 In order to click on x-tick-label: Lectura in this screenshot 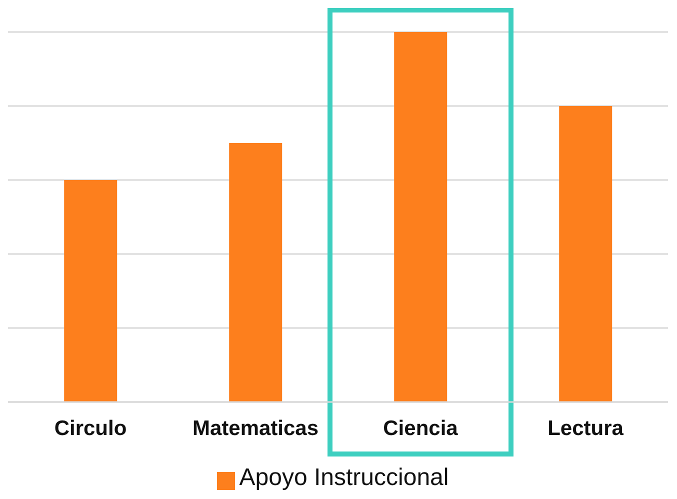, I will do `click(586, 428)`.